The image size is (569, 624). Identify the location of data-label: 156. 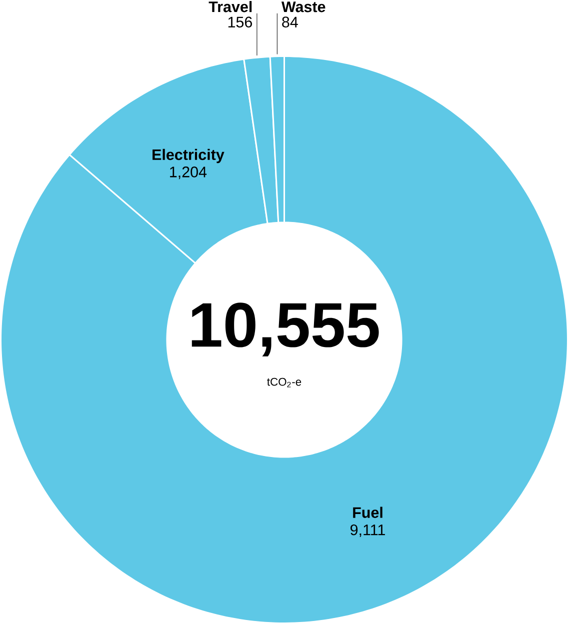
(240, 22).